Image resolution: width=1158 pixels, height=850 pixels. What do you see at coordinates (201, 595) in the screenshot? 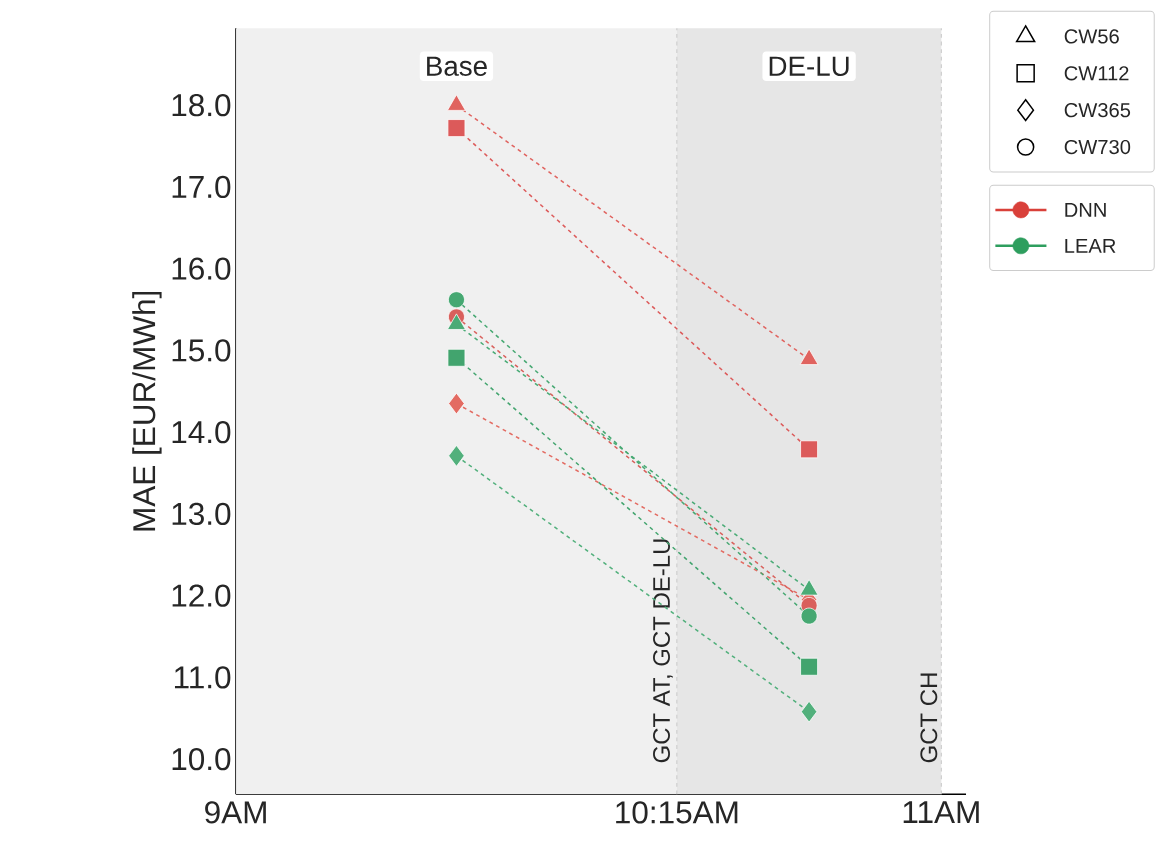
I see `y-tick-label: 12.0` at bounding box center [201, 595].